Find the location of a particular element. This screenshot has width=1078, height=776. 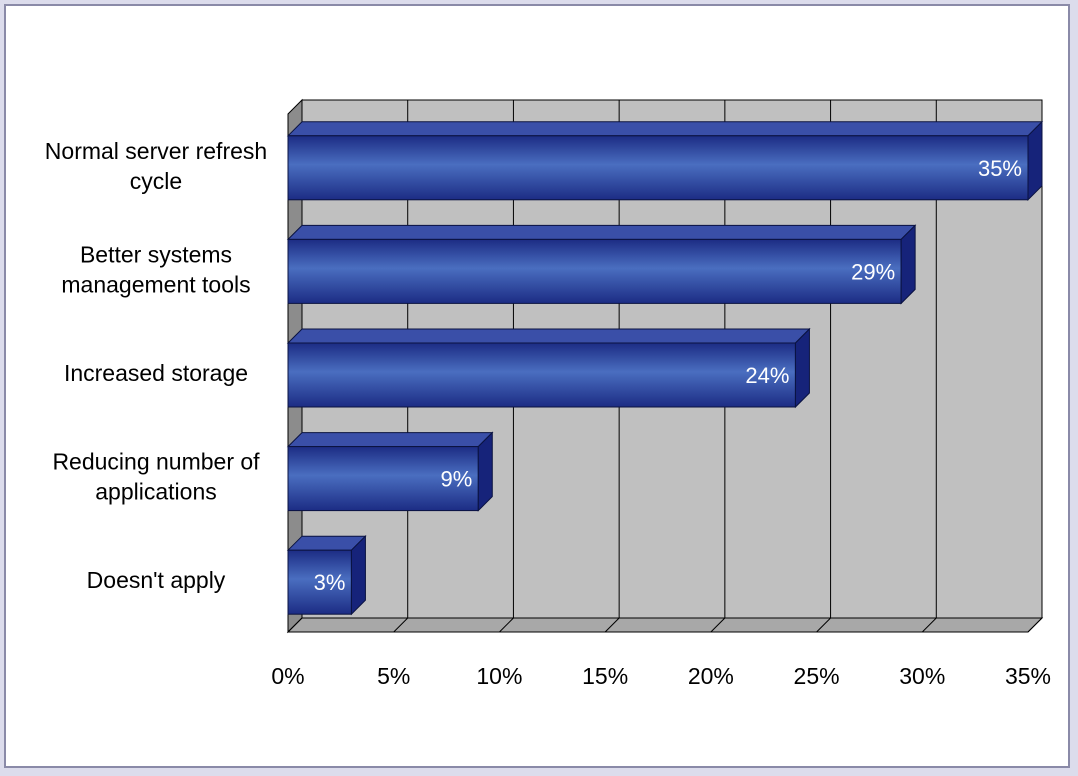

x-tick-label: 35% is located at coordinates (1028, 676).